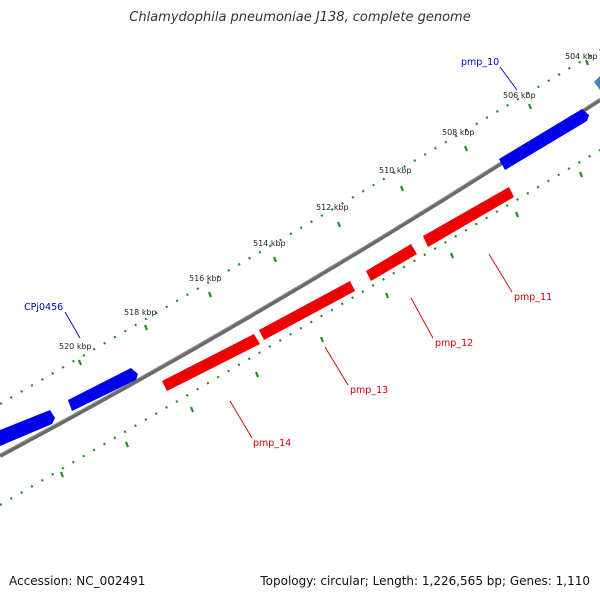  I want to click on gene-label-pmp-11: pmp_11, so click(533, 297).